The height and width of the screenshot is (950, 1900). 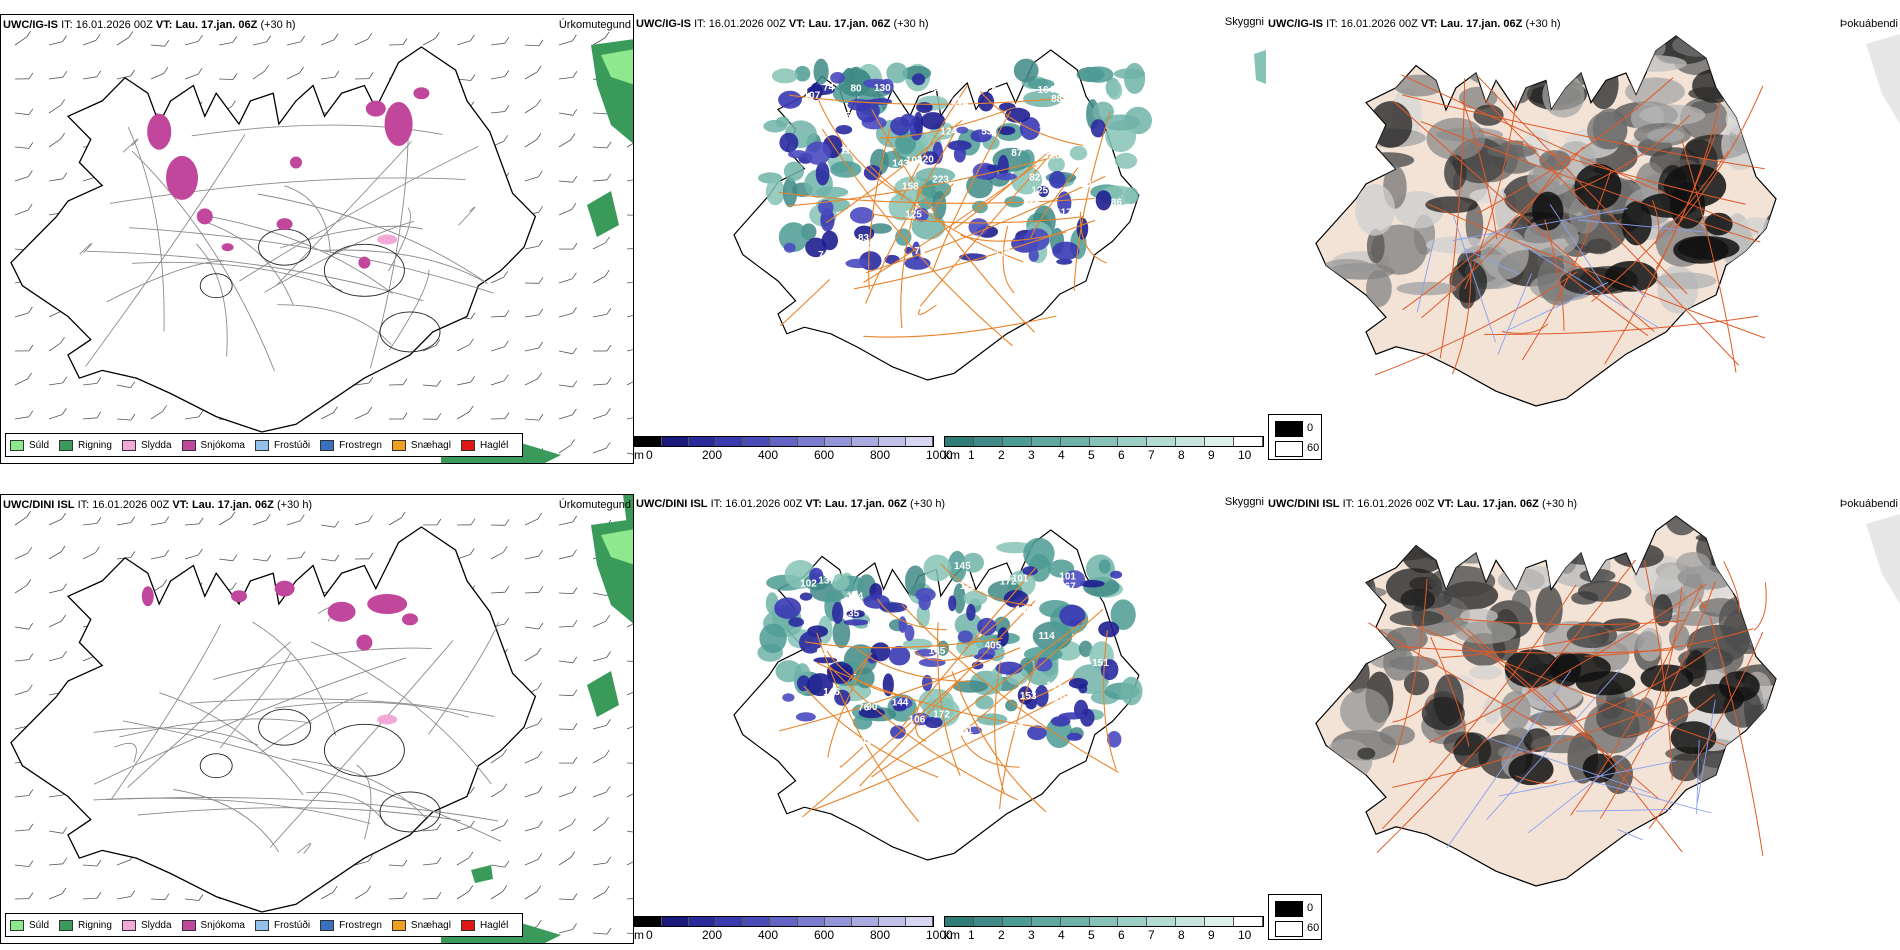 What do you see at coordinates (213, 445) in the screenshot?
I see `legend-item: Snjókoma` at bounding box center [213, 445].